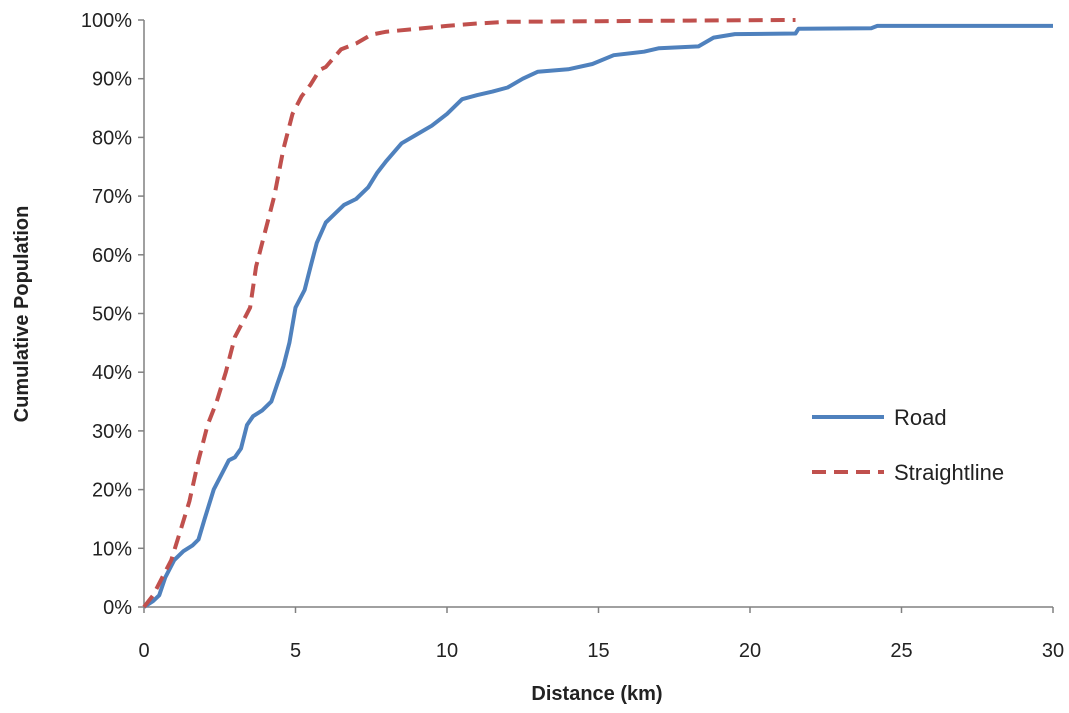  I want to click on x-tick-label: 5, so click(295, 651).